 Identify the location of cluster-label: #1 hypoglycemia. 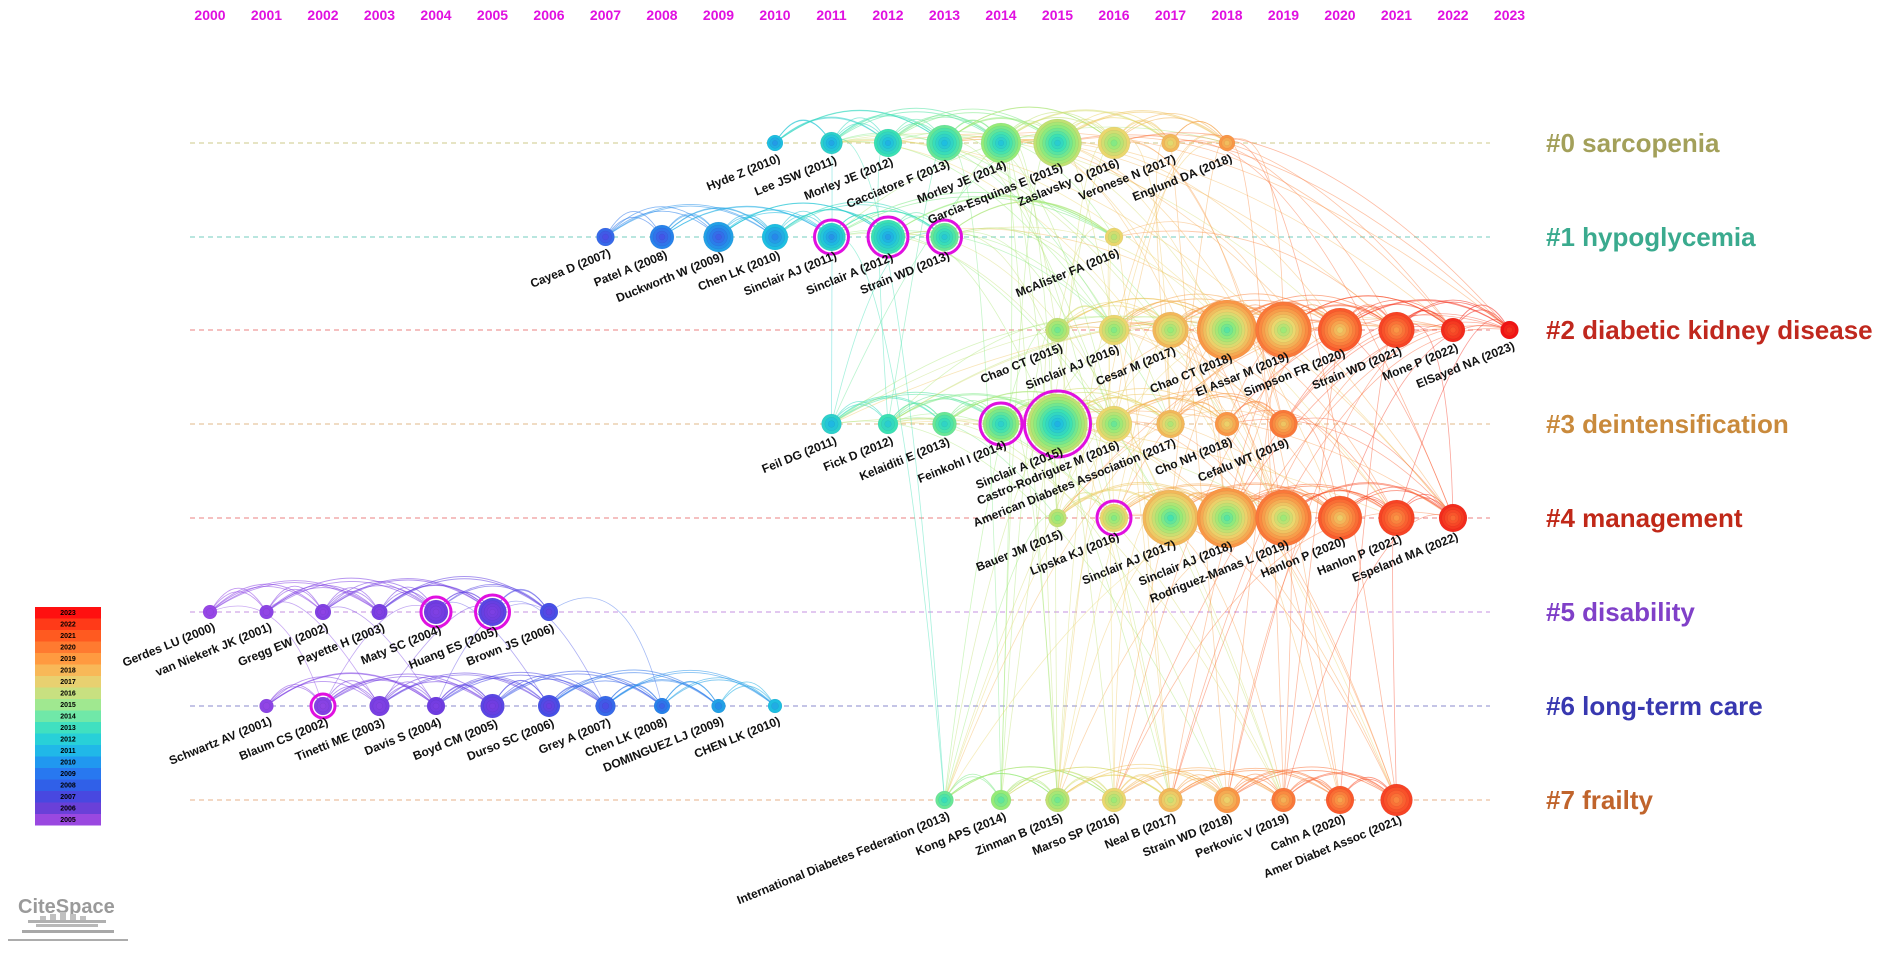
(1651, 237).